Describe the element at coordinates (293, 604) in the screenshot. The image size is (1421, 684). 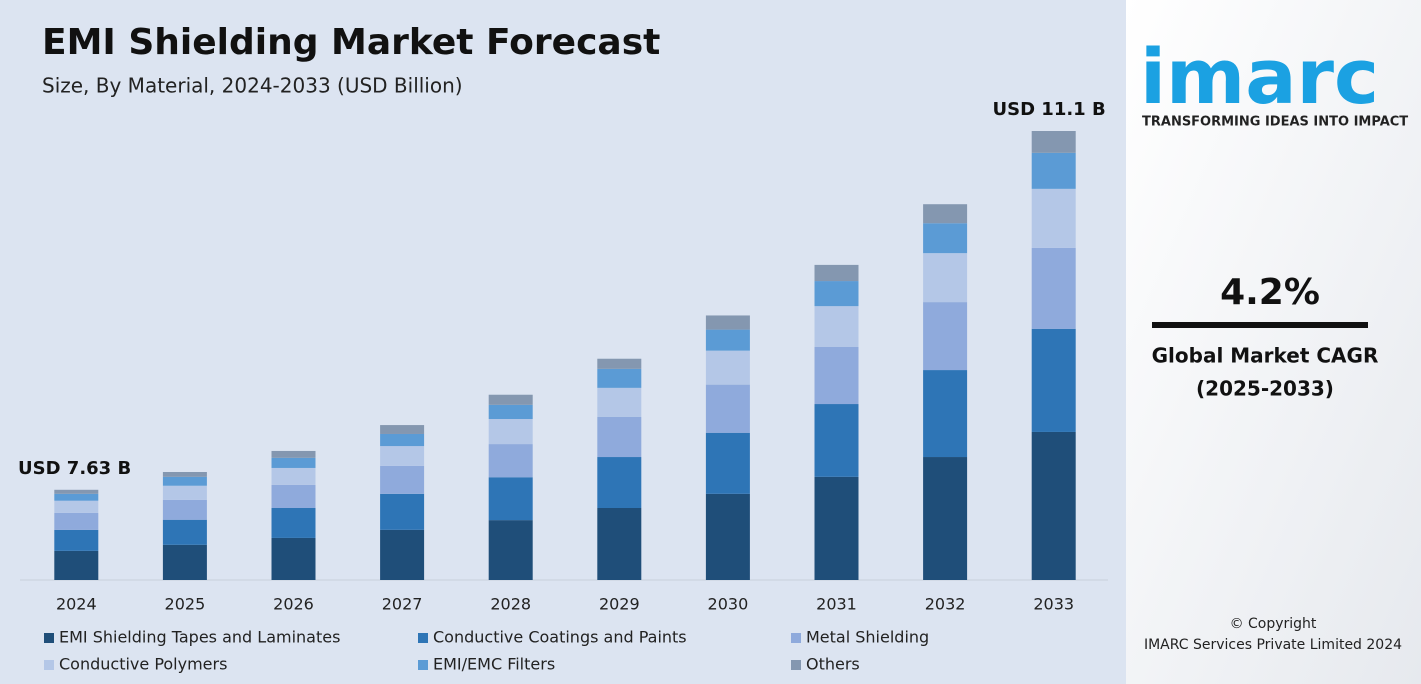
I see `x-tick-label: 2026` at that location.